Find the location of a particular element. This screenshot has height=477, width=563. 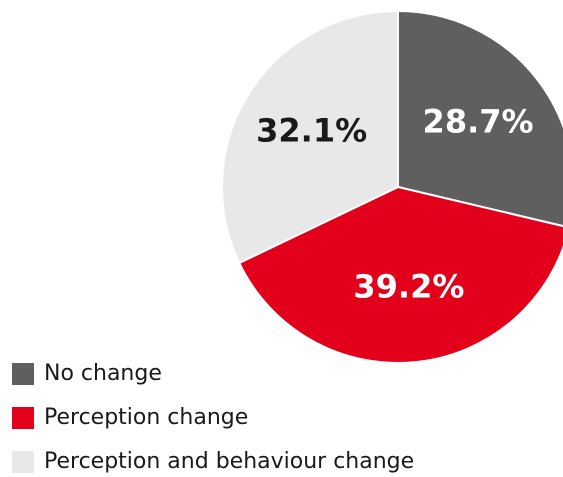

pie-slice is located at coordinates (480, 118).